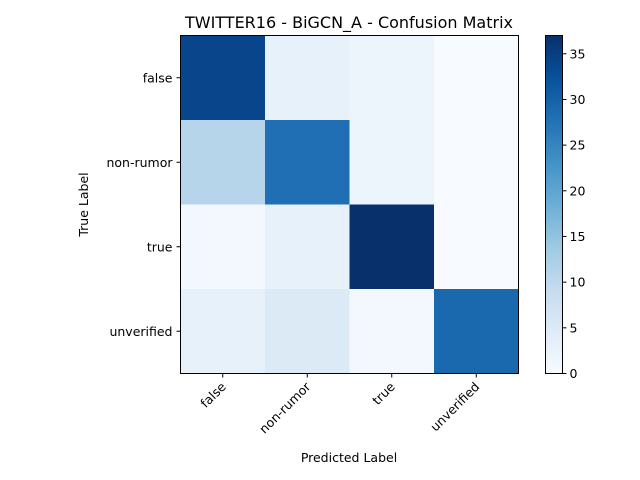 Image resolution: width=640 pixels, height=480 pixels. What do you see at coordinates (223, 162) in the screenshot?
I see `cell-non-rumor-false` at bounding box center [223, 162].